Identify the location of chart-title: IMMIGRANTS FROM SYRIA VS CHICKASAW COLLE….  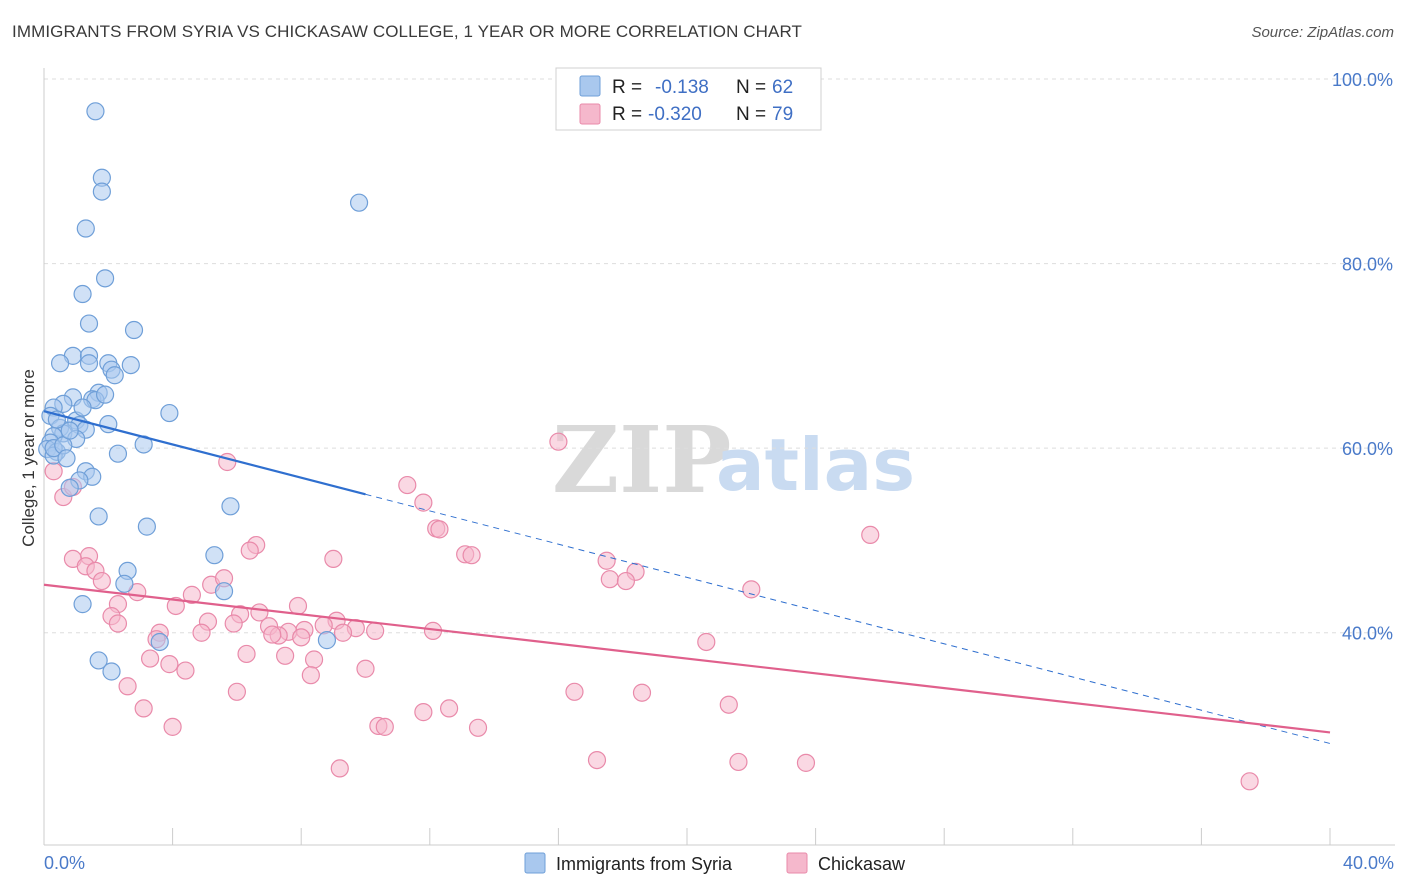
(407, 31).